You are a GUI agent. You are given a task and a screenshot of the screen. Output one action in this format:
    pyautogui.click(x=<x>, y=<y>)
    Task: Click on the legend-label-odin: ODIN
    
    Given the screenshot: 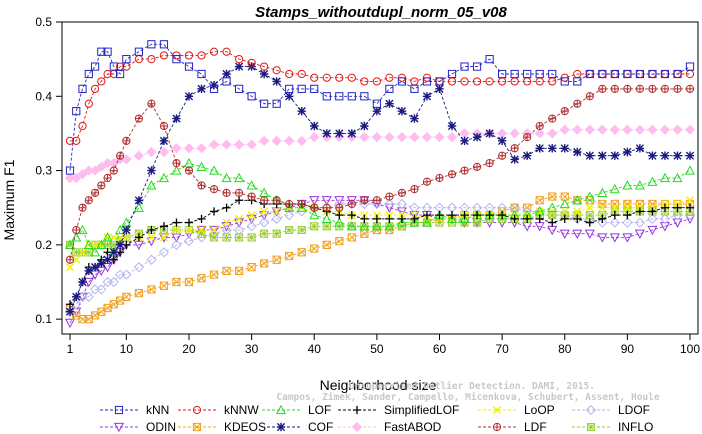 What is the action you would take?
    pyautogui.click(x=161, y=427)
    